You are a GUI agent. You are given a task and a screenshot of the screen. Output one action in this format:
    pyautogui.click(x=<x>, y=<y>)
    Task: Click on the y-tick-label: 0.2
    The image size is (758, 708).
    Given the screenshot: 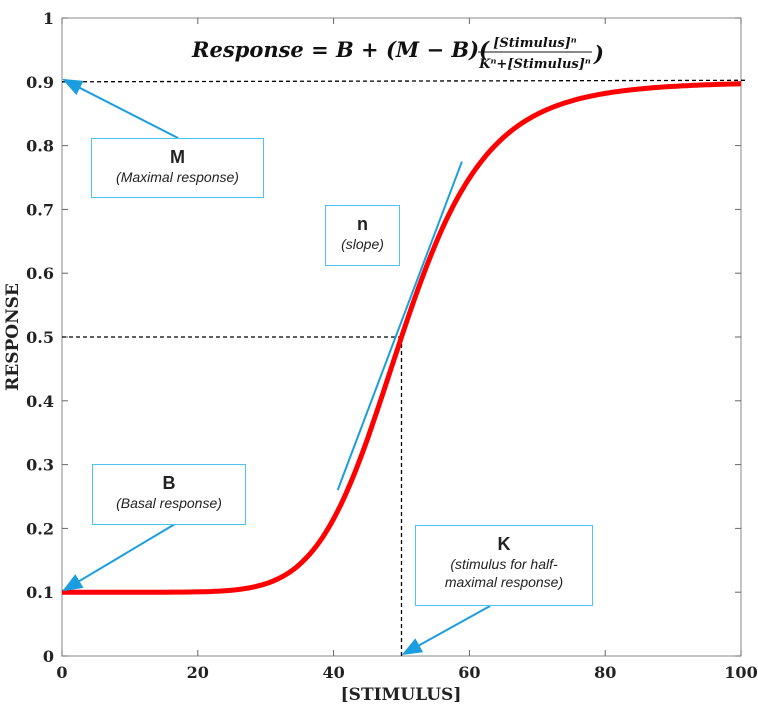 What is the action you would take?
    pyautogui.click(x=40, y=528)
    